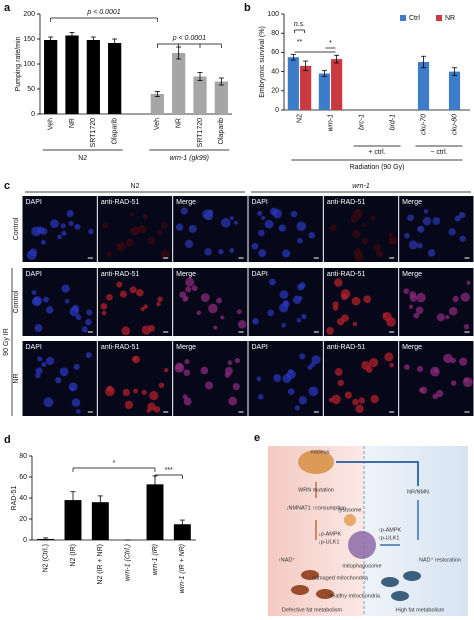 The image size is (474, 620). I want to click on diagram-label: ↑p-ULK1, so click(388, 538).